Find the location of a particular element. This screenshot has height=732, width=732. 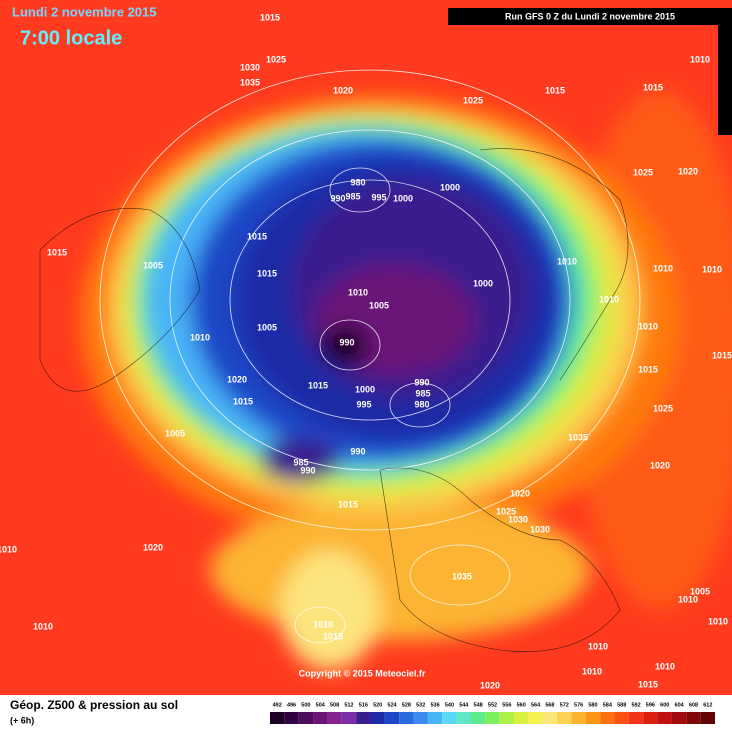

colorbar-label: 532 is located at coordinates (420, 705).